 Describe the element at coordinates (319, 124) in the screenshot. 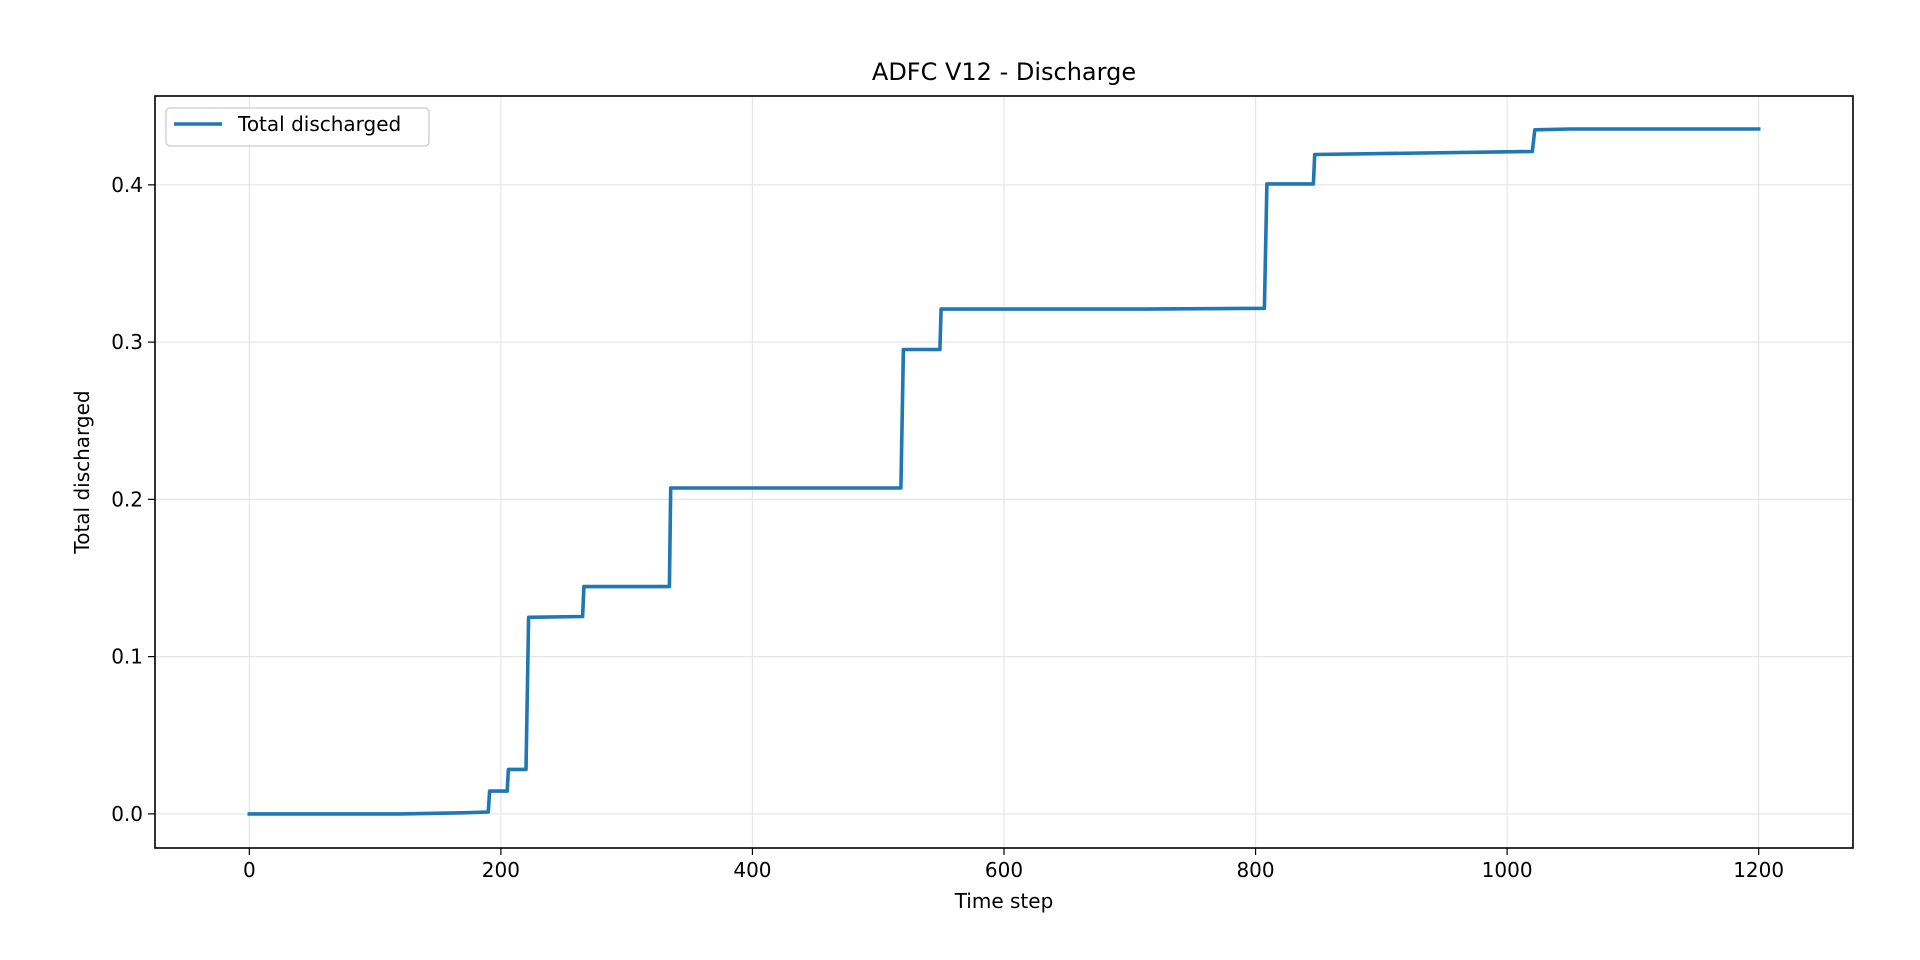

I see `legend-label: Total discharged` at that location.